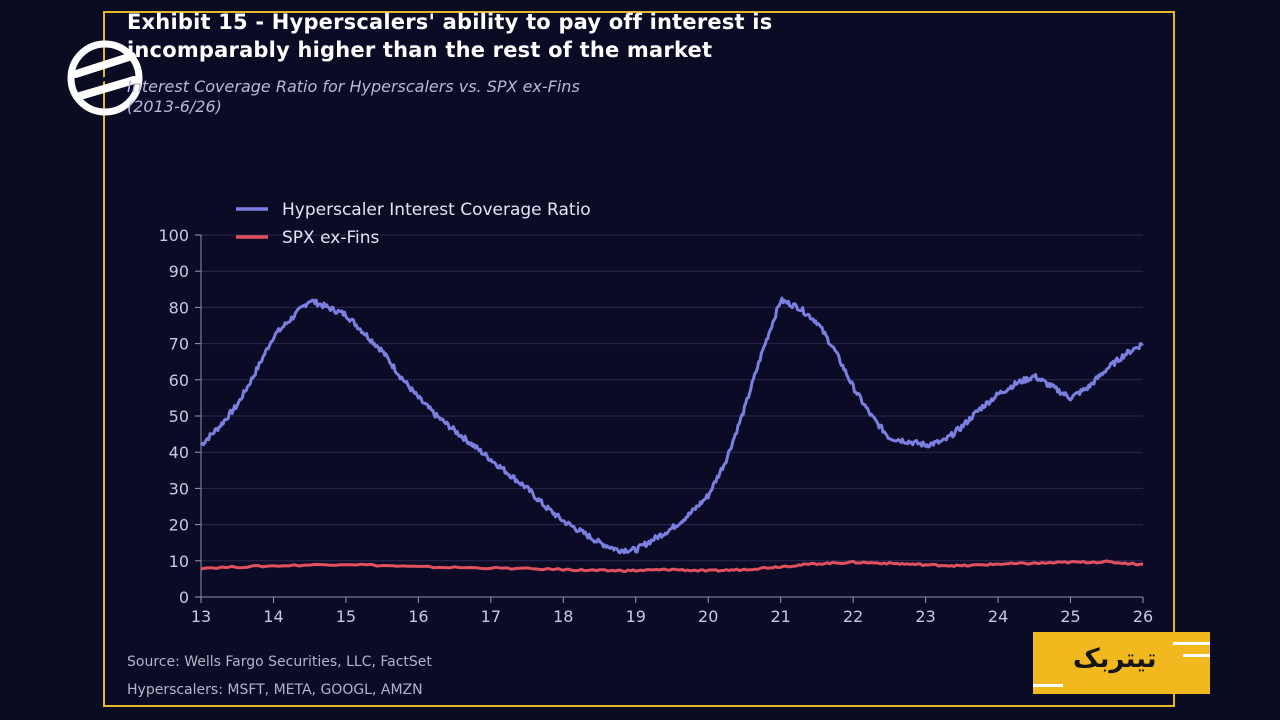 The width and height of the screenshot is (1280, 720). What do you see at coordinates (105, 78) in the screenshot?
I see `brand-logo-icon` at bounding box center [105, 78].